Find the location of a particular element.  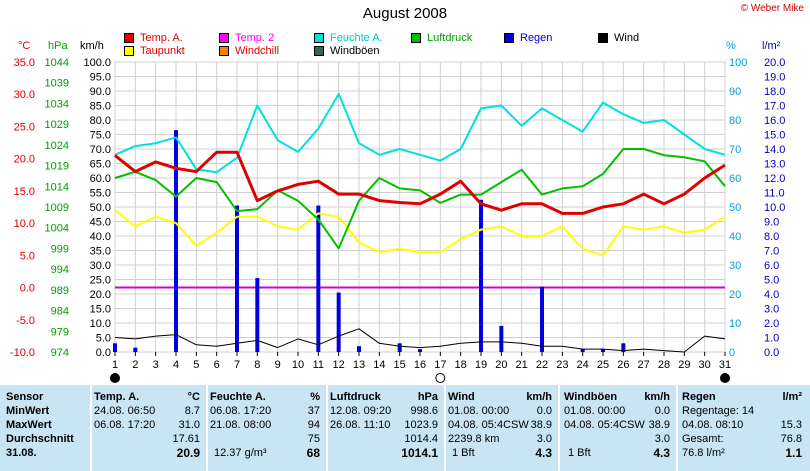

stats-rain-max: 04.08. 08:10 15.3 is located at coordinates (744, 425).